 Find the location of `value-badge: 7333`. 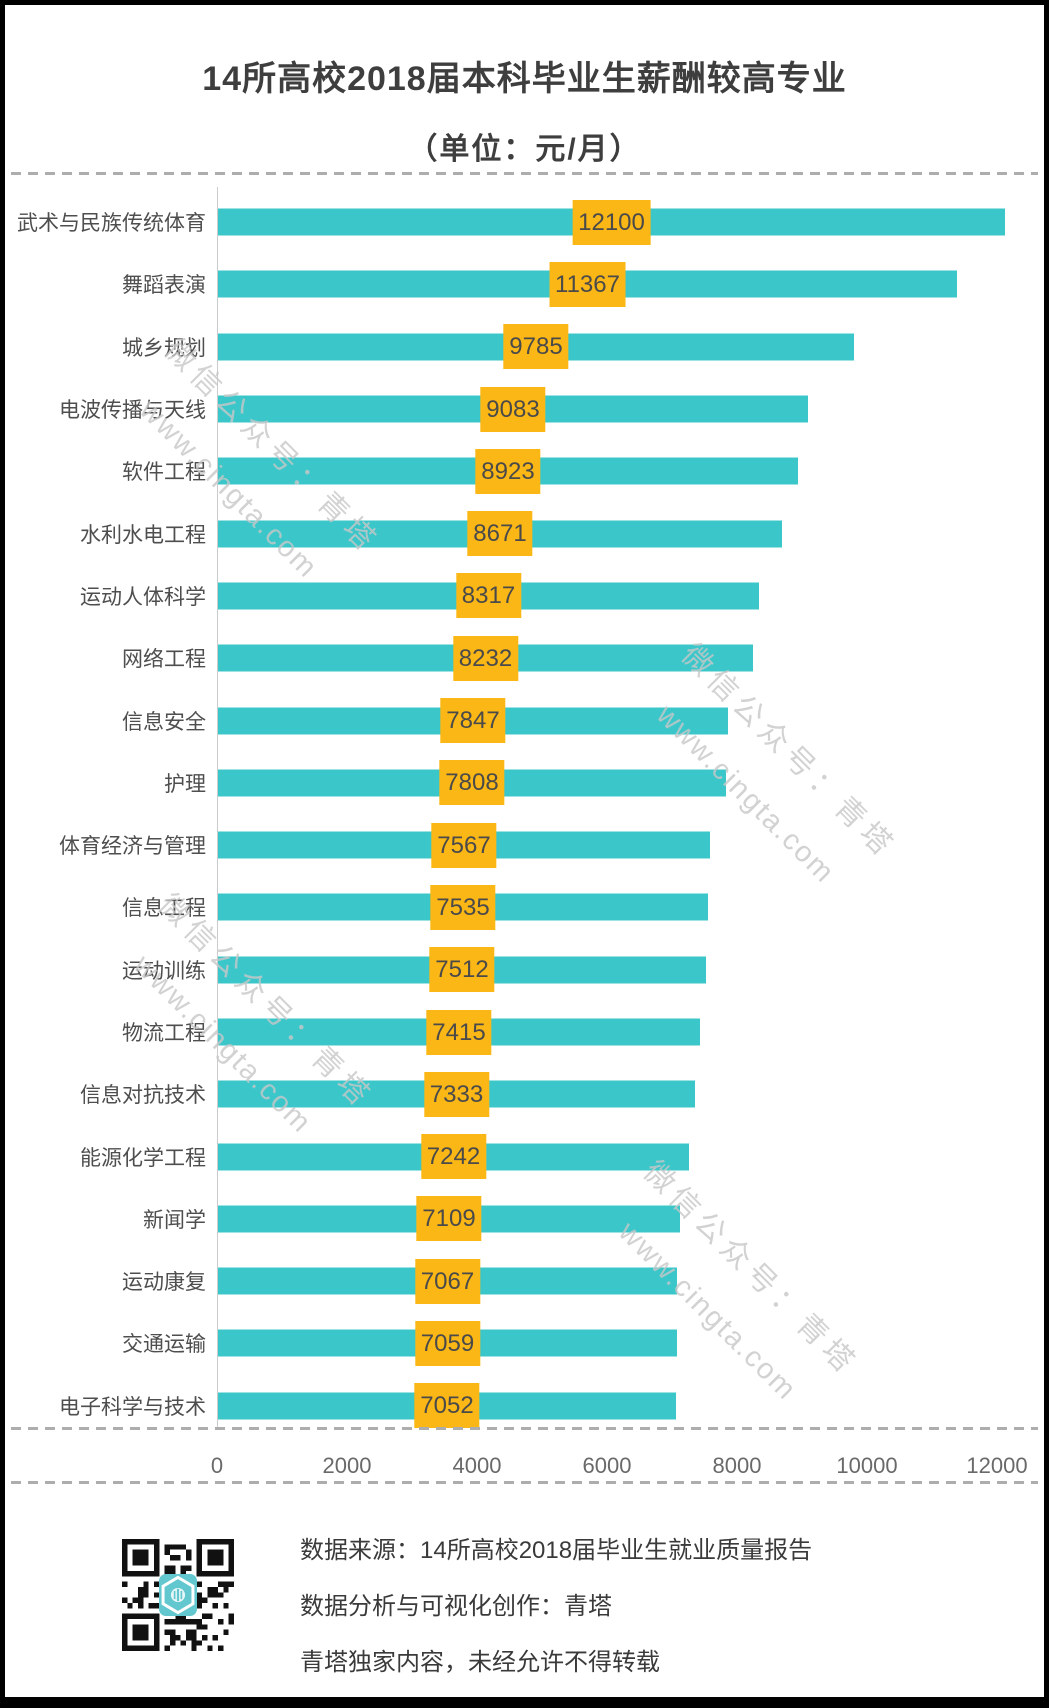

value-badge: 7333 is located at coordinates (456, 1094).